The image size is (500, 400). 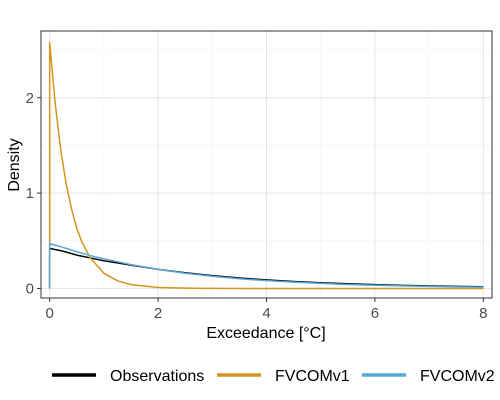 What do you see at coordinates (50, 313) in the screenshot?
I see `x-tick-label: 0` at bounding box center [50, 313].